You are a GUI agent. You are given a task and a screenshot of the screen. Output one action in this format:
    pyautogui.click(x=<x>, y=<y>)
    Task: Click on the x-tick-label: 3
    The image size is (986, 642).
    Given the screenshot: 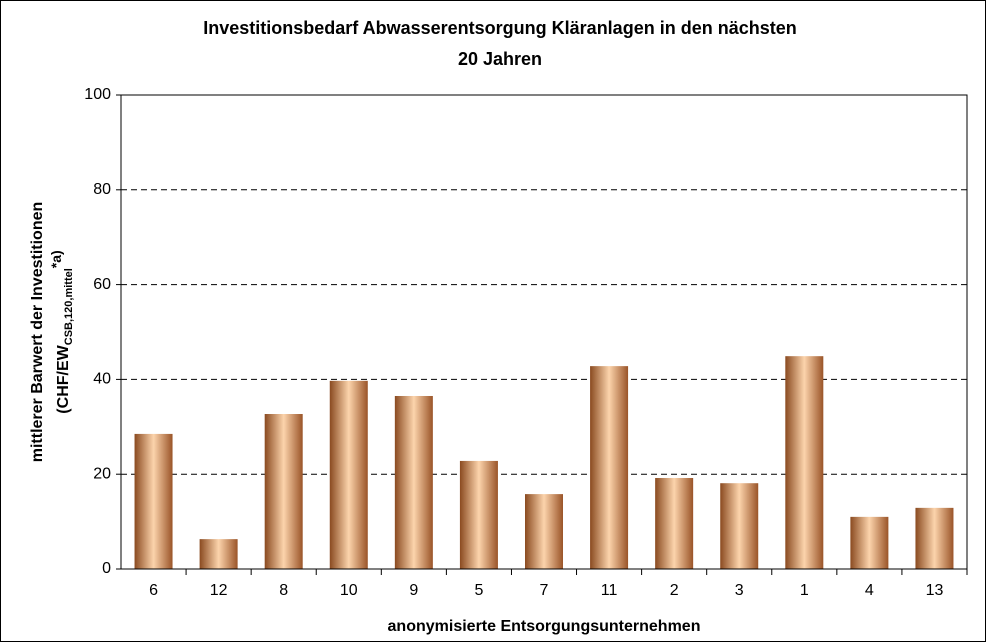 What is the action you would take?
    pyautogui.click(x=739, y=590)
    